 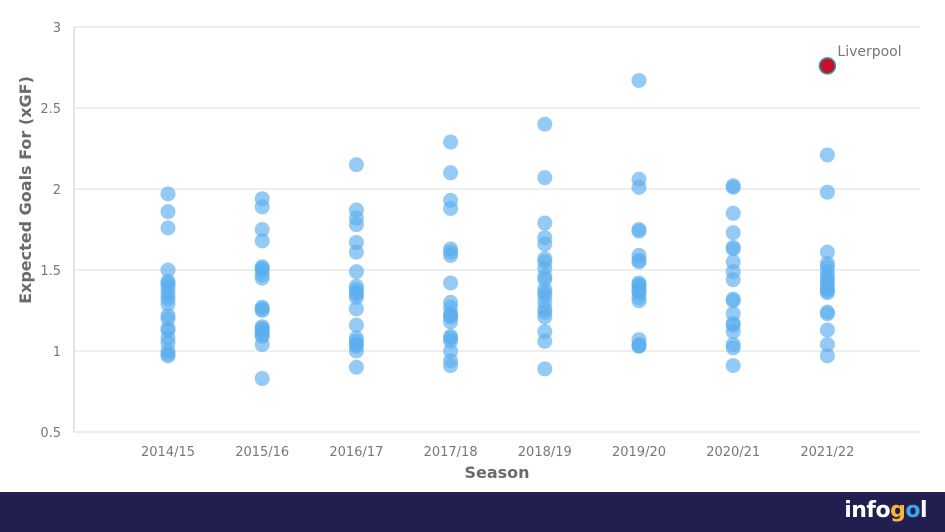 I want to click on highlight-label: Liverpool, so click(x=869, y=52).